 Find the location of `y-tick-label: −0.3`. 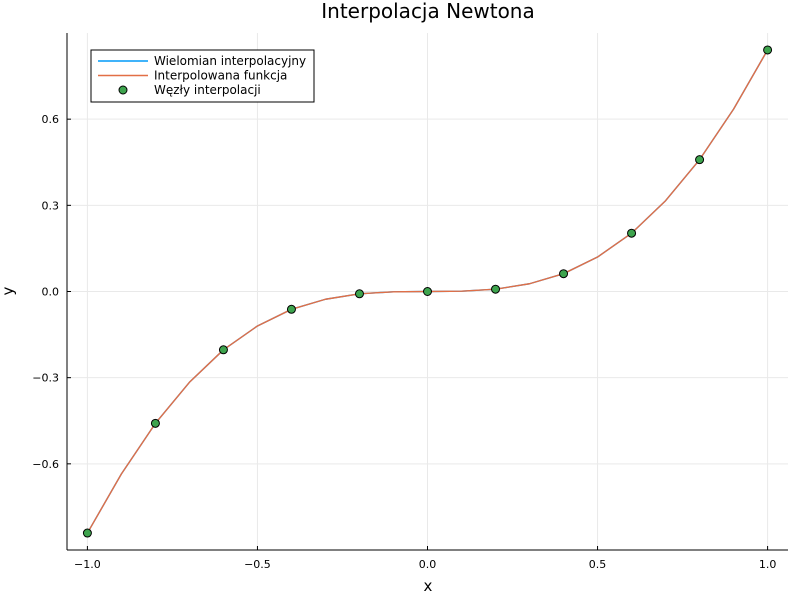

y-tick-label: −0.3 is located at coordinates (45, 378).